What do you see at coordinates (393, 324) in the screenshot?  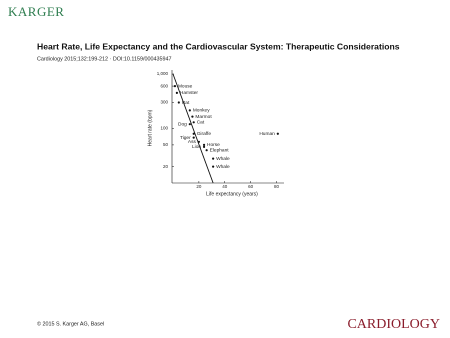 I see `journal-logo: CARDIOLOGY` at bounding box center [393, 324].